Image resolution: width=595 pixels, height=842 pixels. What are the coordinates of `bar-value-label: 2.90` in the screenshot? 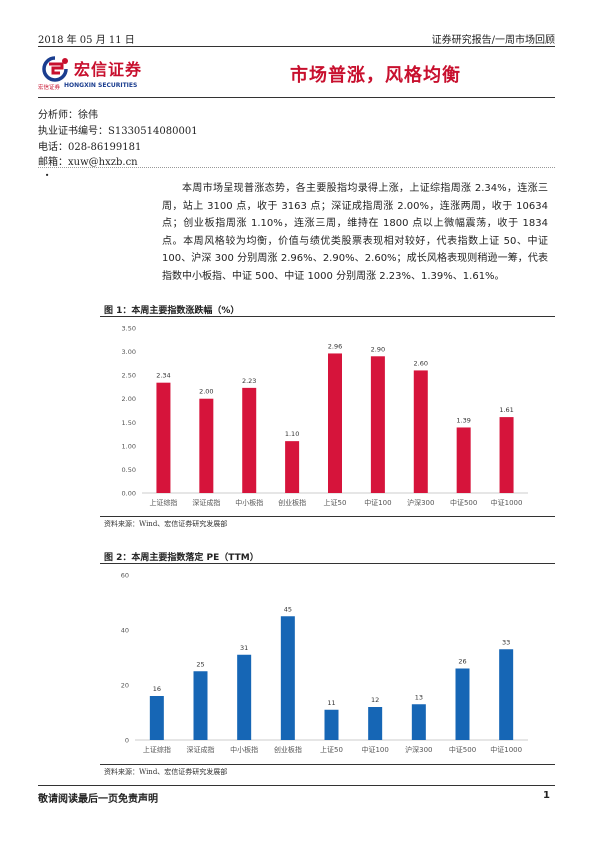 It's located at (378, 349).